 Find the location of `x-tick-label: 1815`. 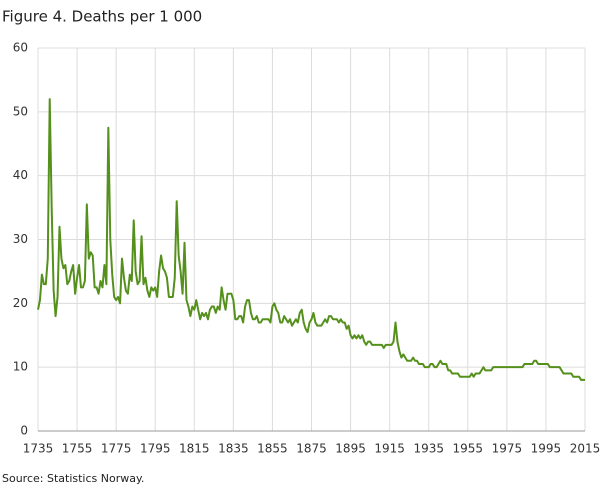

x-tick-label: 1815 is located at coordinates (194, 449).